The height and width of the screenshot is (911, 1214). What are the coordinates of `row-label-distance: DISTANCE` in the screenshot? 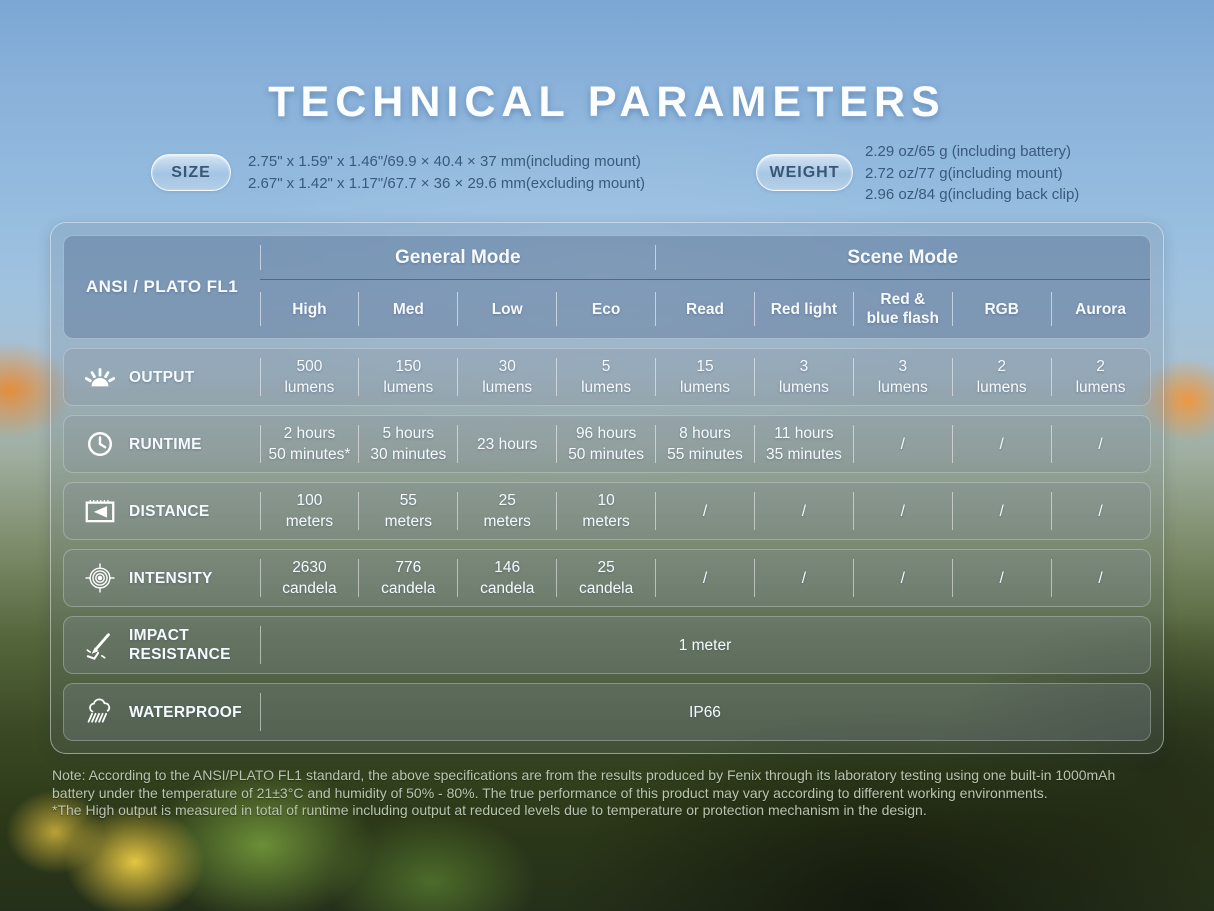 It's located at (162, 511).